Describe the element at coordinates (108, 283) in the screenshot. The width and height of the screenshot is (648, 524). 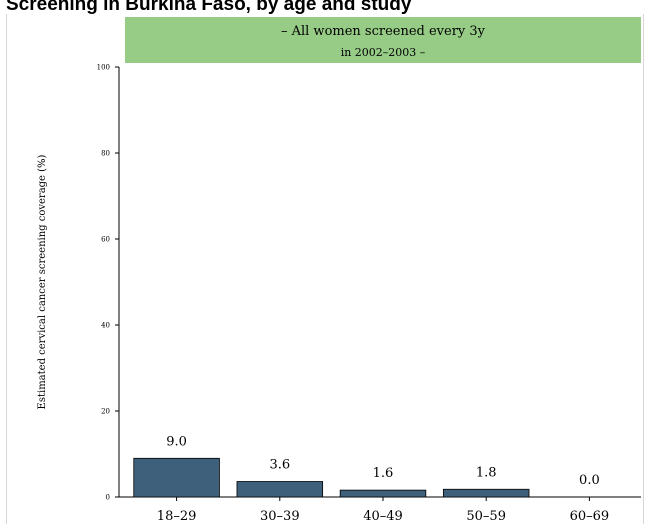
I see `y-axis-ticks: 0 20 40 60 80 100` at that location.